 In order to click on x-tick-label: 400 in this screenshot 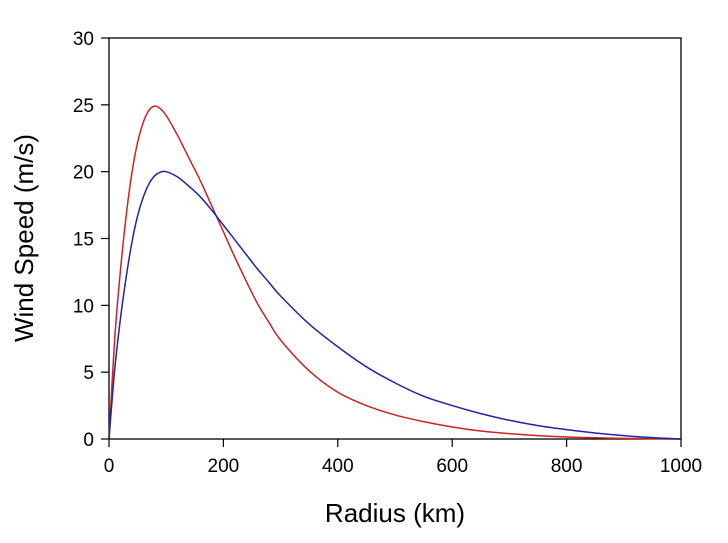, I will do `click(338, 466)`.